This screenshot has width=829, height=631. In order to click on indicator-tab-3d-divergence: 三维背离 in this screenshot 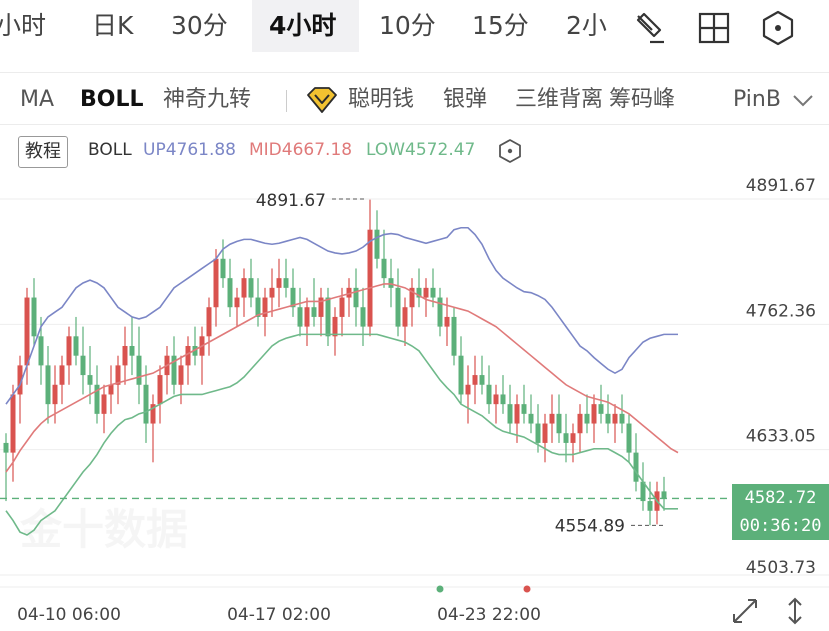, I will do `click(559, 99)`.